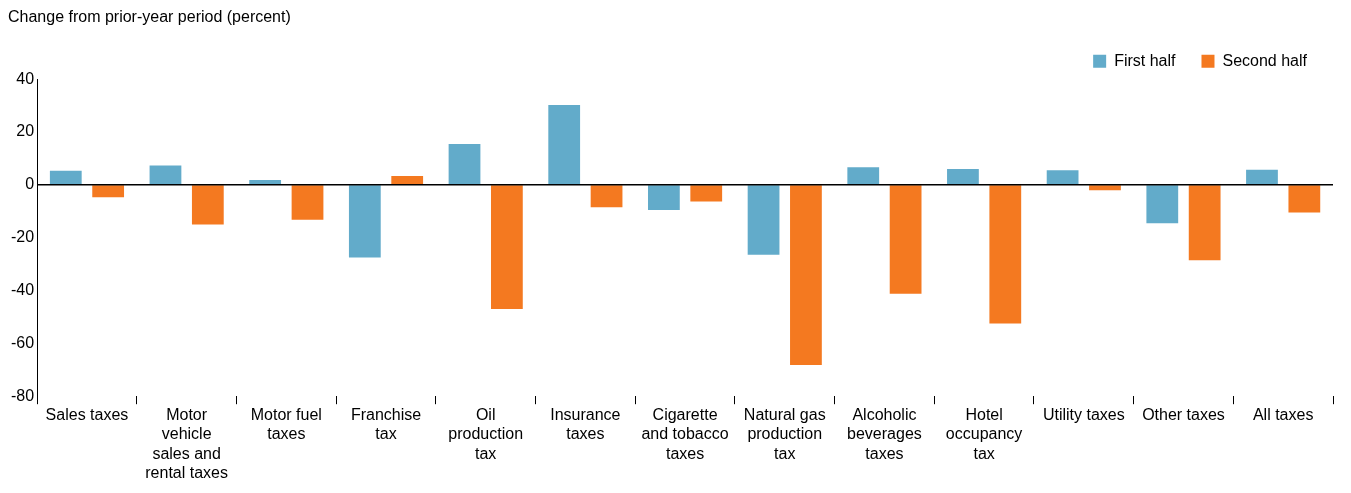  What do you see at coordinates (984, 434) in the screenshot?
I see `x-tick-label: Hotel occupancy tax` at bounding box center [984, 434].